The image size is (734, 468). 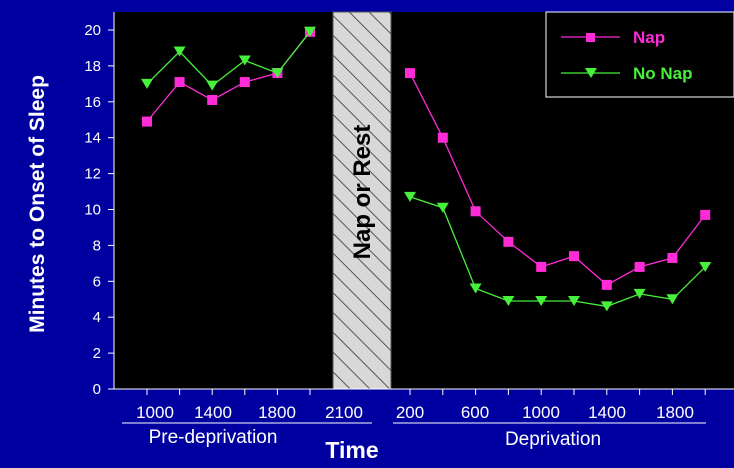 What do you see at coordinates (591, 73) in the screenshot?
I see `legend-no-nap-marker` at bounding box center [591, 73].